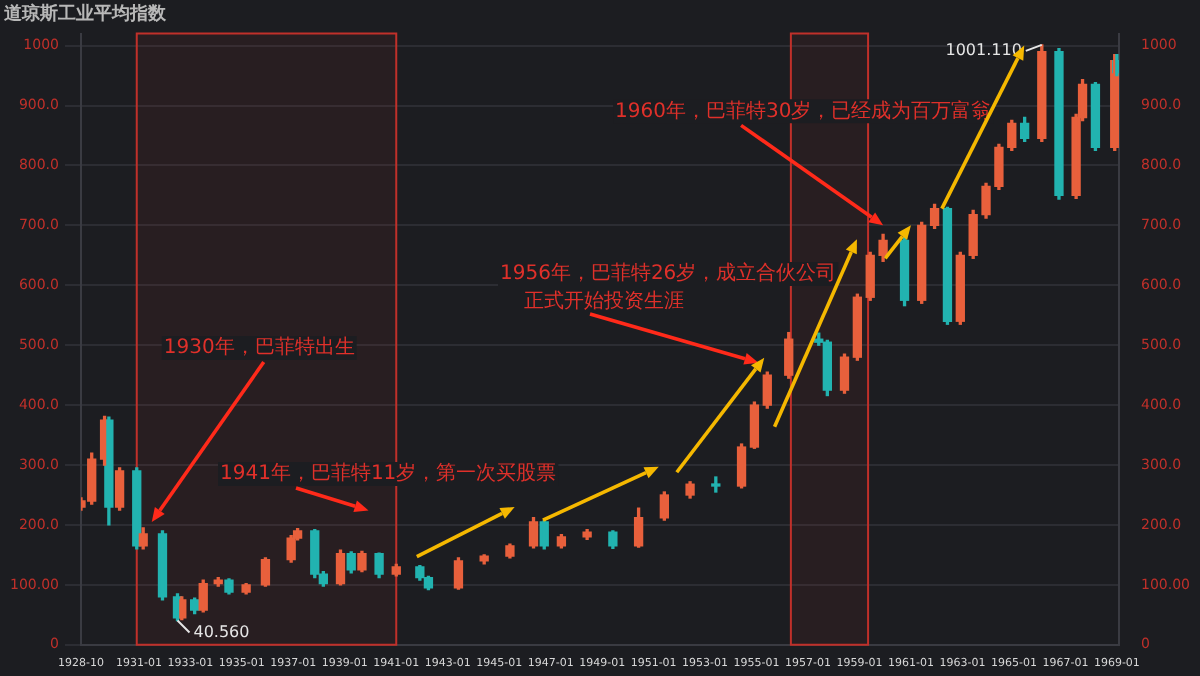  Describe the element at coordinates (259, 347) in the screenshot. I see `annotation: 1930年，巴菲特出生` at that location.